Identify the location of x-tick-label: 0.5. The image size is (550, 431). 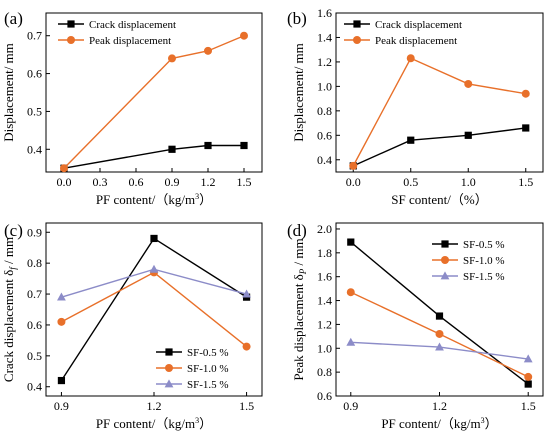
(410, 182).